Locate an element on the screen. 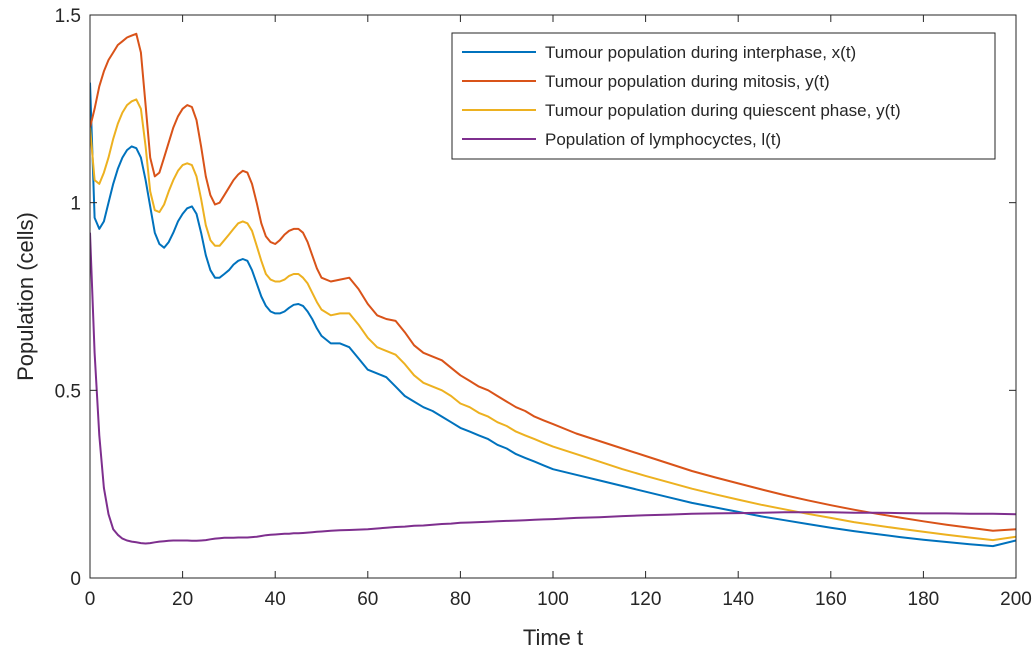  x-tick-label: 80 is located at coordinates (460, 599).